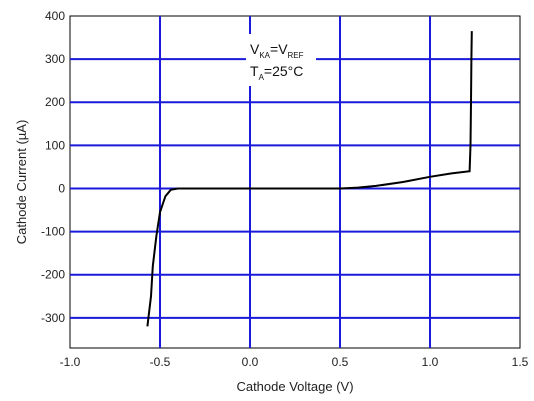 The width and height of the screenshot is (534, 401). What do you see at coordinates (294, 386) in the screenshot?
I see `x-axis-label: Cathode Voltage (V)` at bounding box center [294, 386].